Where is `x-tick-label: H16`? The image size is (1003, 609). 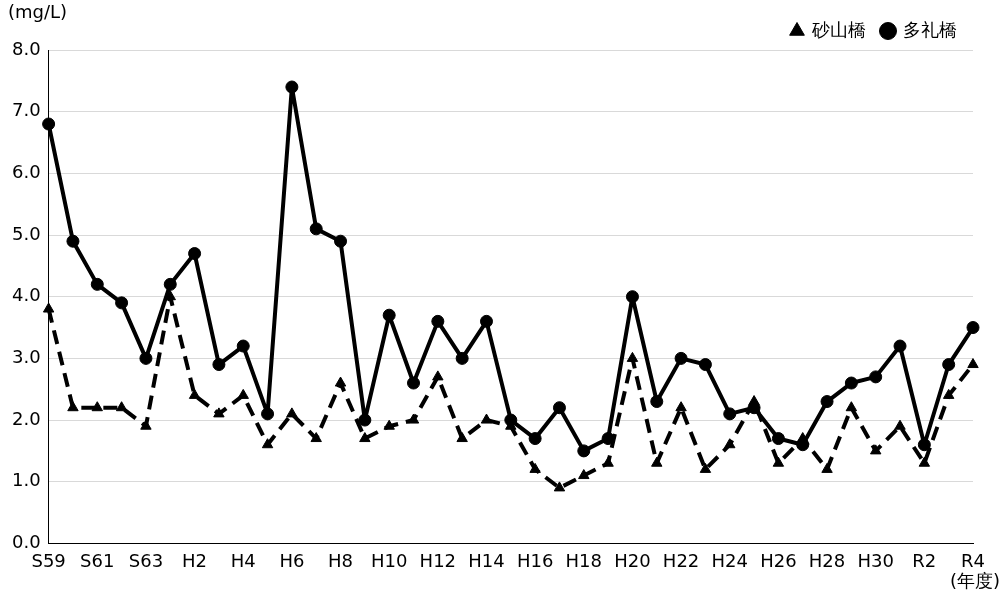 x-tick-label: H16 is located at coordinates (535, 560).